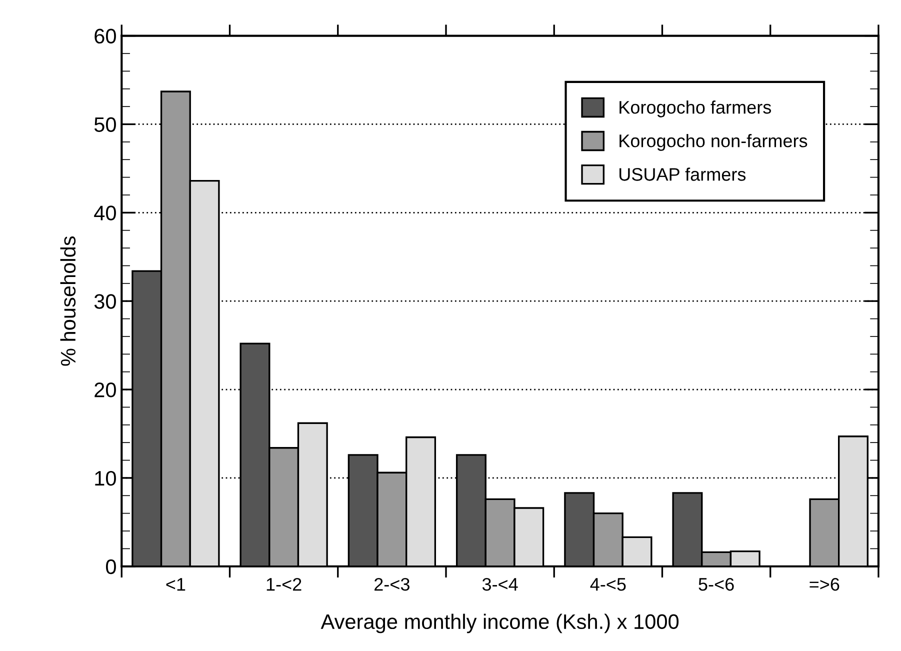 This screenshot has height=651, width=901. Describe the element at coordinates (500, 584) in the screenshot. I see `x-tick-label: 3-<4` at that location.